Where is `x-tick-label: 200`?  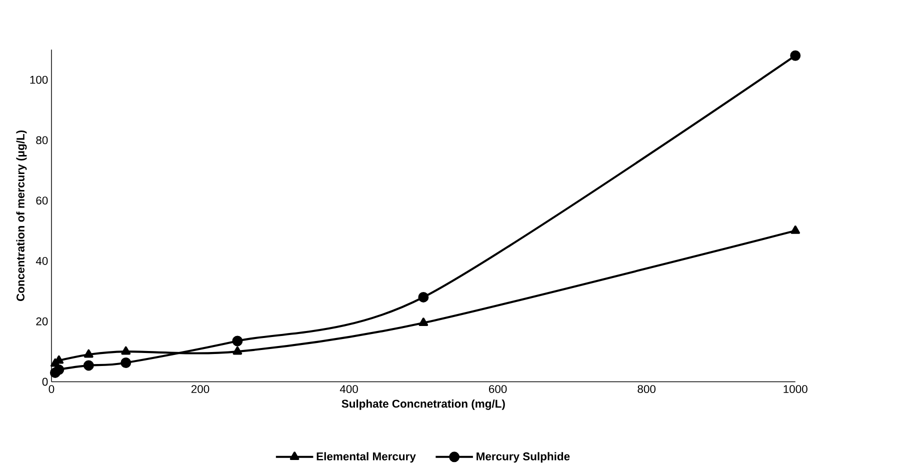 x-tick-label: 200 is located at coordinates (200, 388).